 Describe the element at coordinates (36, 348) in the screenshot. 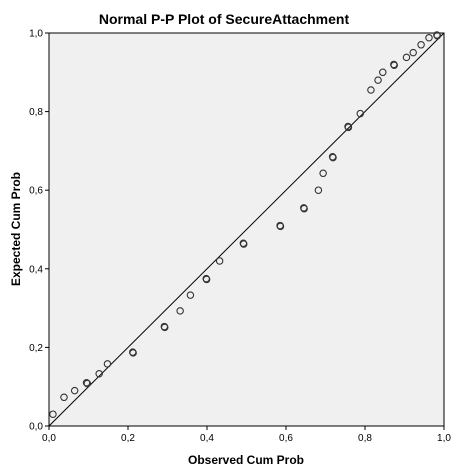

I see `y-tick-label: 0,2` at that location.